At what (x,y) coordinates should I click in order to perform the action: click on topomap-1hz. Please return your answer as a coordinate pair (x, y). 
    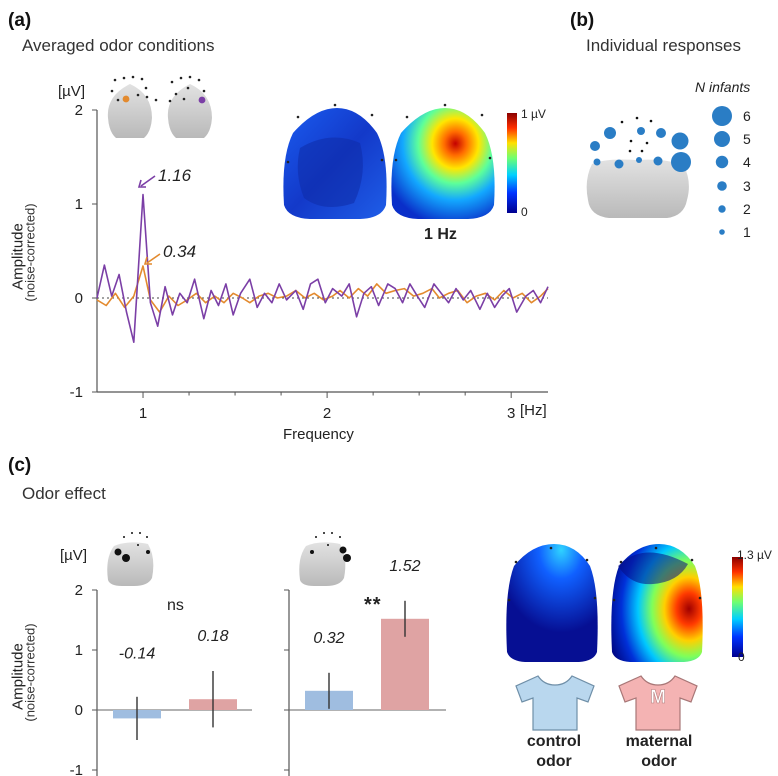
    Looking at the image, I should click on (443, 161).